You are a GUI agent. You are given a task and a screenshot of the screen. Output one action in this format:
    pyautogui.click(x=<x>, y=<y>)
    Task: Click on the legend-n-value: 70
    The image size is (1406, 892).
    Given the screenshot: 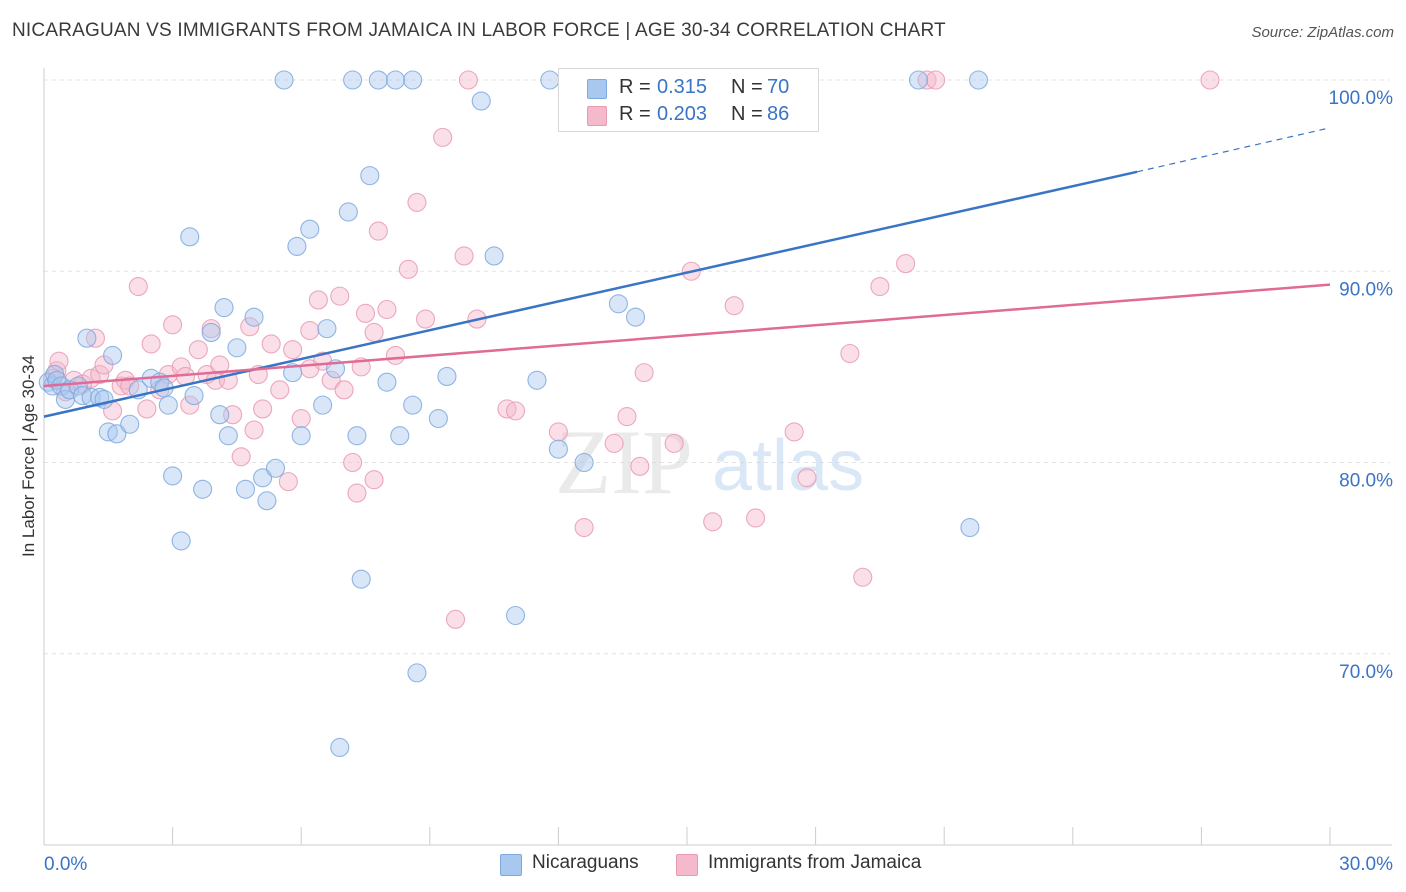 What is the action you would take?
    pyautogui.click(x=778, y=87)
    